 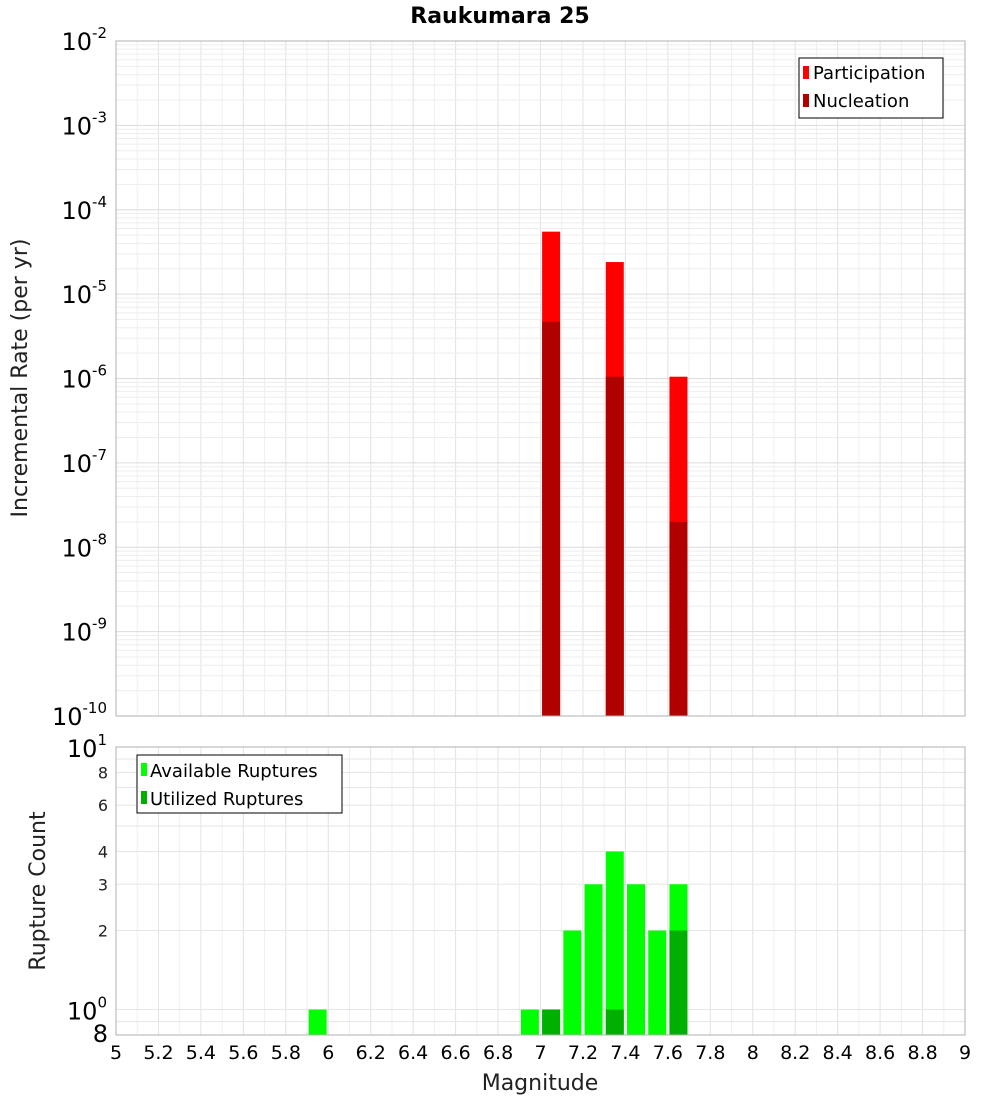 What do you see at coordinates (371, 1053) in the screenshot?
I see `x-tick-label: 6.2` at bounding box center [371, 1053].